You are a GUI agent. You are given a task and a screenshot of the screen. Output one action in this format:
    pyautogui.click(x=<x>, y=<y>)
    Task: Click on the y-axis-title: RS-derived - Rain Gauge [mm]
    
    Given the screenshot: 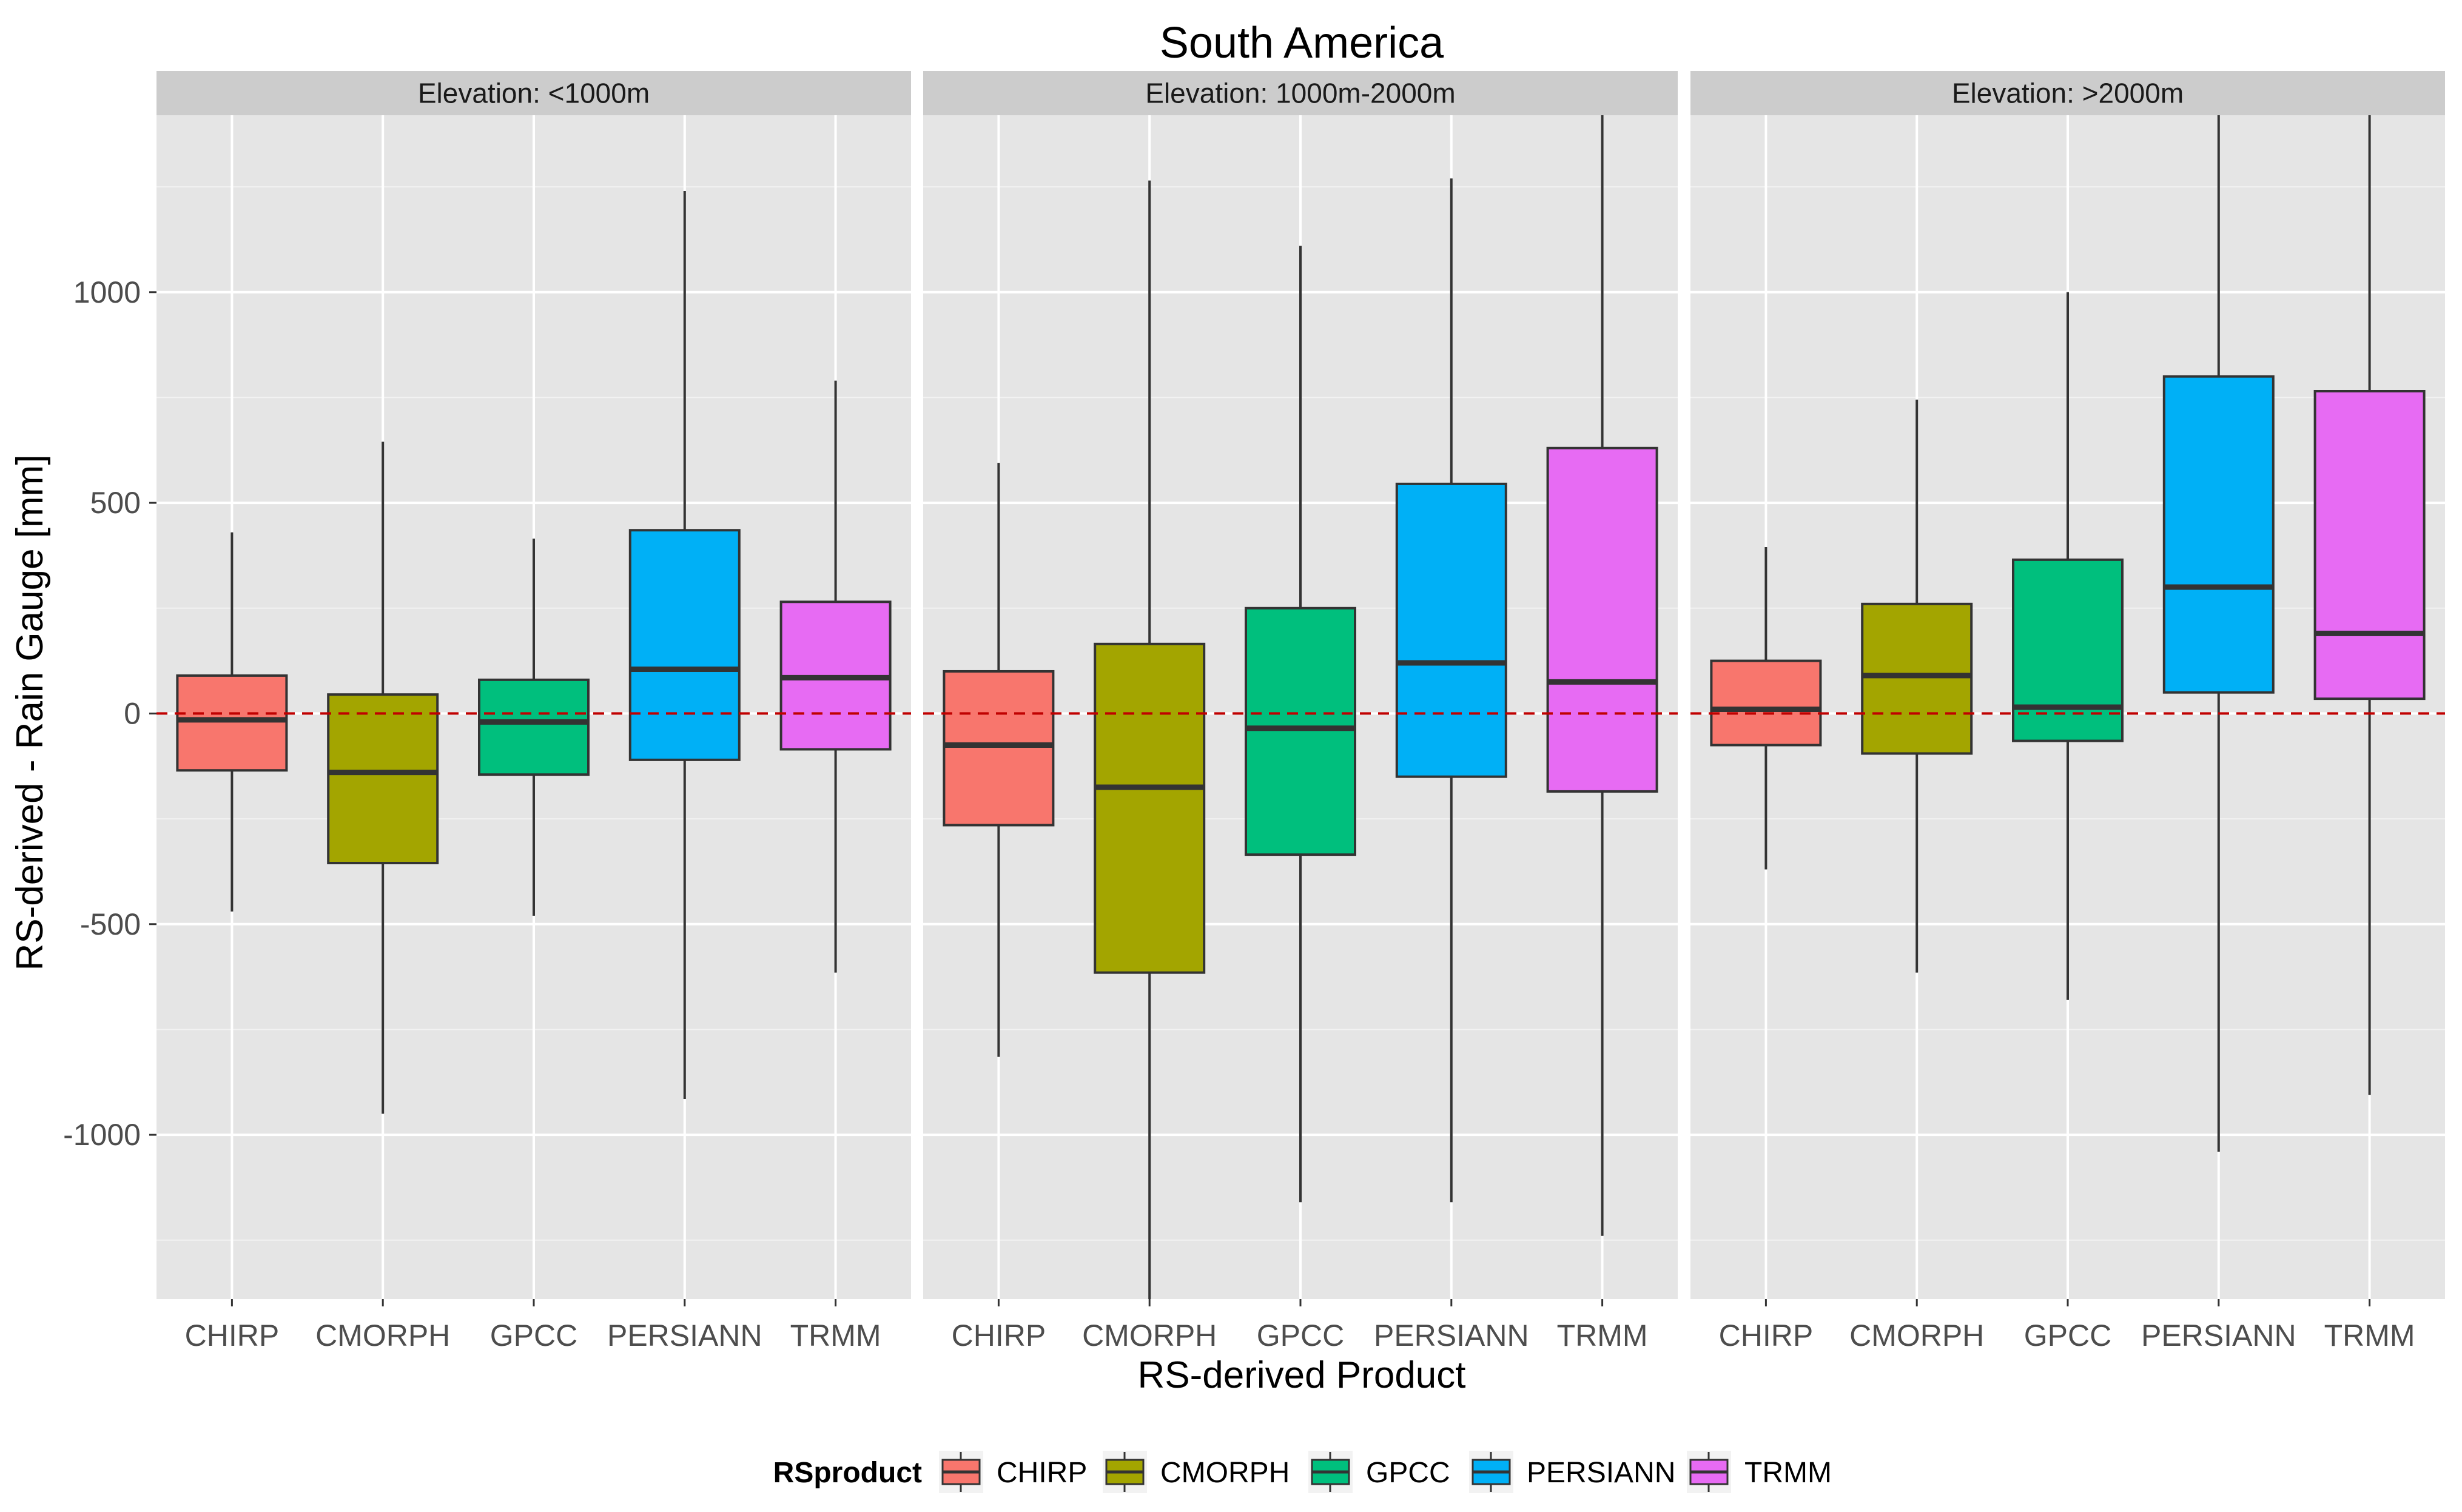 What is the action you would take?
    pyautogui.click(x=30, y=712)
    